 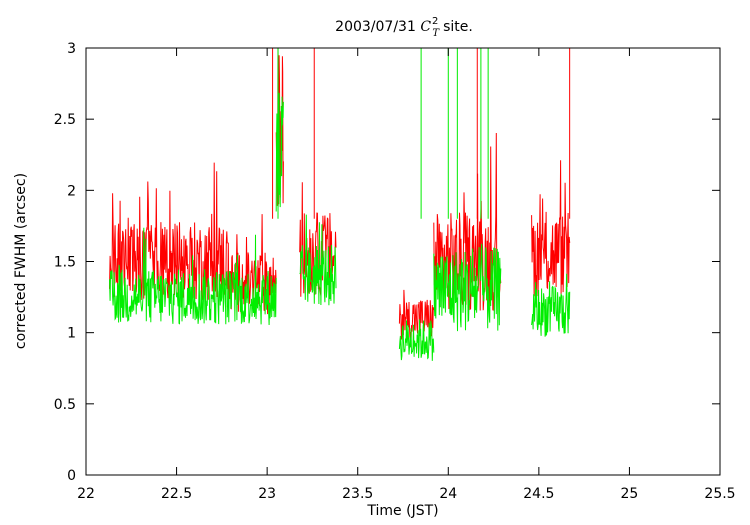 I want to click on y-tick-label: 0.5, so click(x=65, y=405).